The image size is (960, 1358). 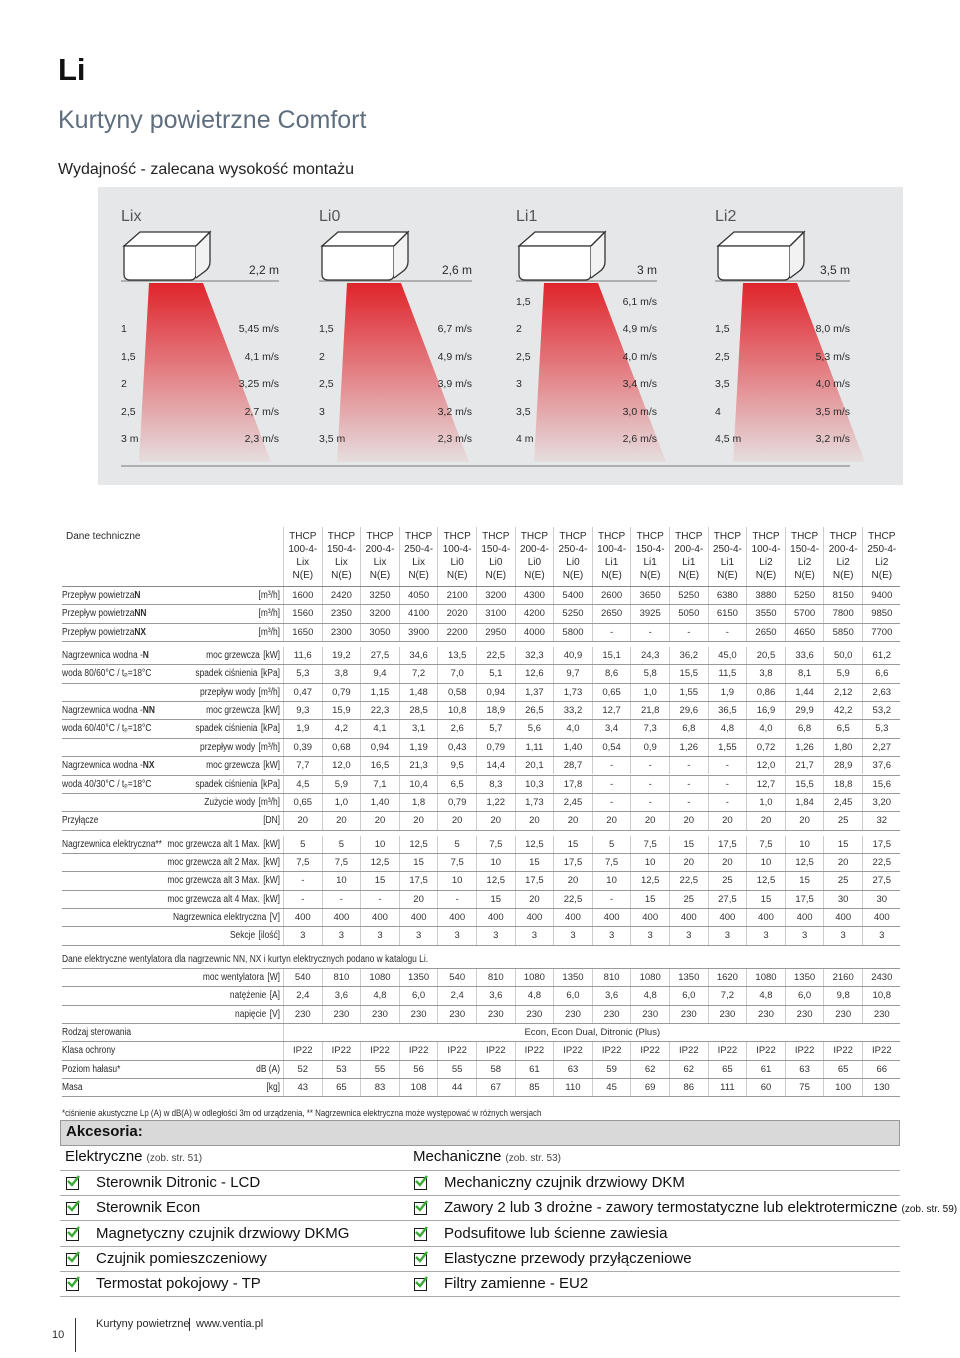 I want to click on row-label: Przepływ powietrza NX [m³/h], so click(x=171, y=632).